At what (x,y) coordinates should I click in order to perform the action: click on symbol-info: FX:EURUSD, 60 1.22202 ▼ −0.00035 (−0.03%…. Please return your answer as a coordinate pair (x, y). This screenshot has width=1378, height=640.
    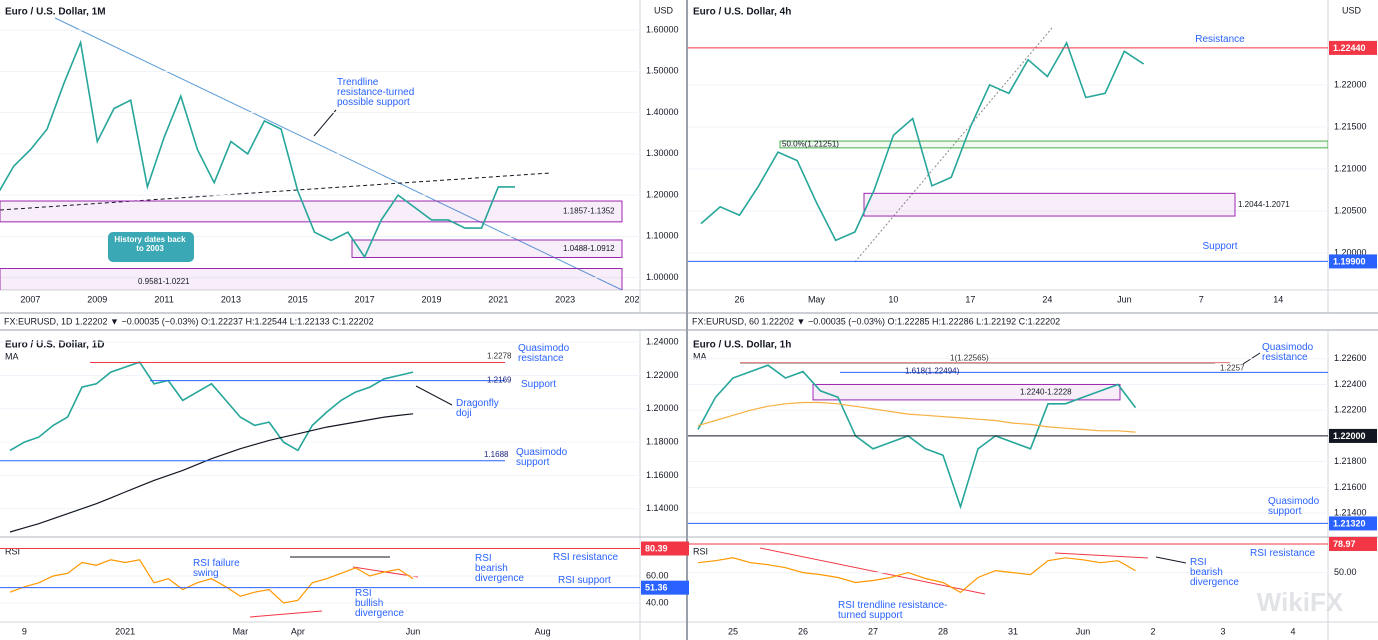
    Looking at the image, I should click on (876, 321).